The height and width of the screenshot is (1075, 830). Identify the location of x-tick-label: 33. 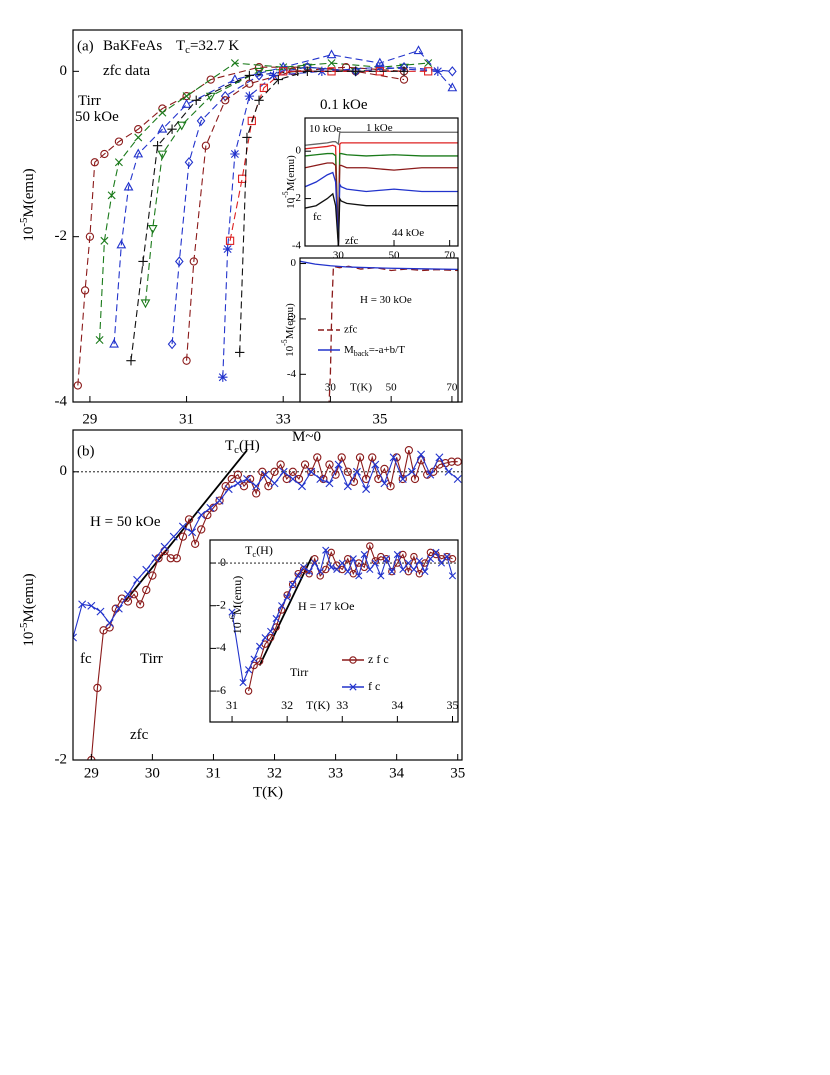
(283, 419).